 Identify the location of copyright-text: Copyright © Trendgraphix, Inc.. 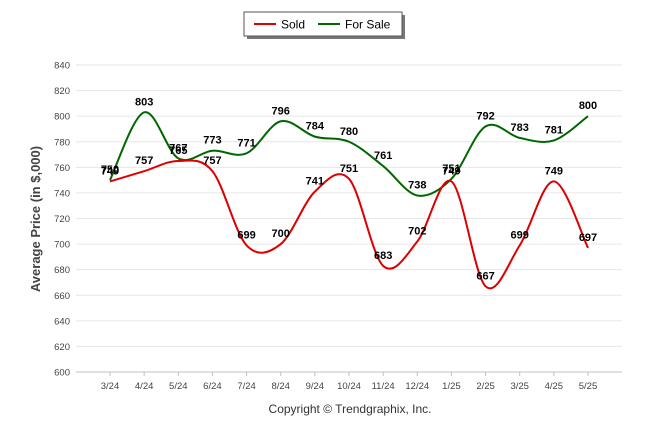
(350, 409).